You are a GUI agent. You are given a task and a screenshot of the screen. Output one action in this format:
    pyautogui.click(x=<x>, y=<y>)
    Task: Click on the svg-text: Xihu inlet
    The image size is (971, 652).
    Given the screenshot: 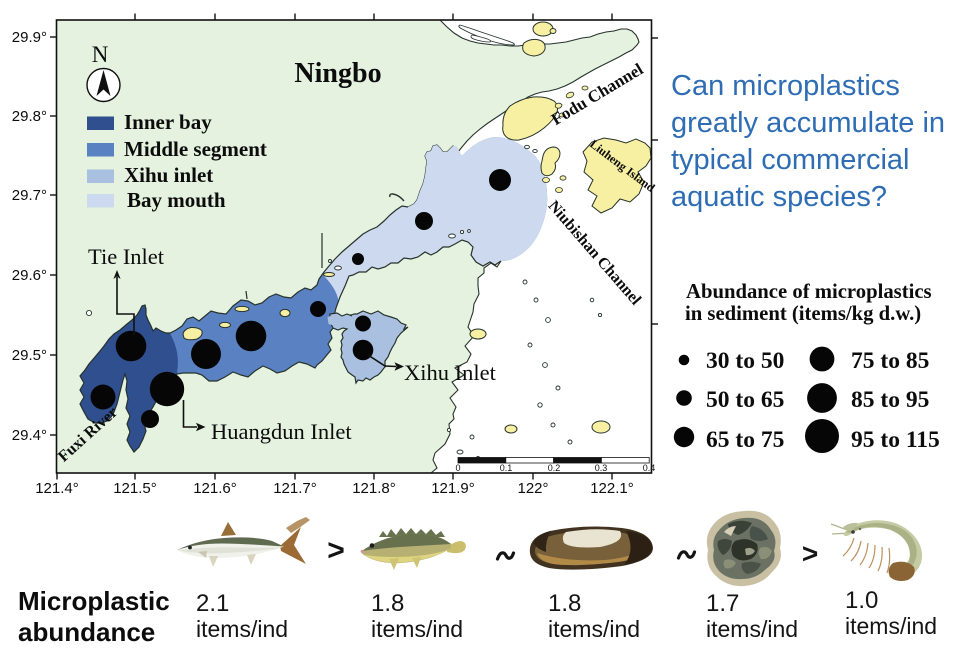 What is the action you would take?
    pyautogui.click(x=168, y=175)
    